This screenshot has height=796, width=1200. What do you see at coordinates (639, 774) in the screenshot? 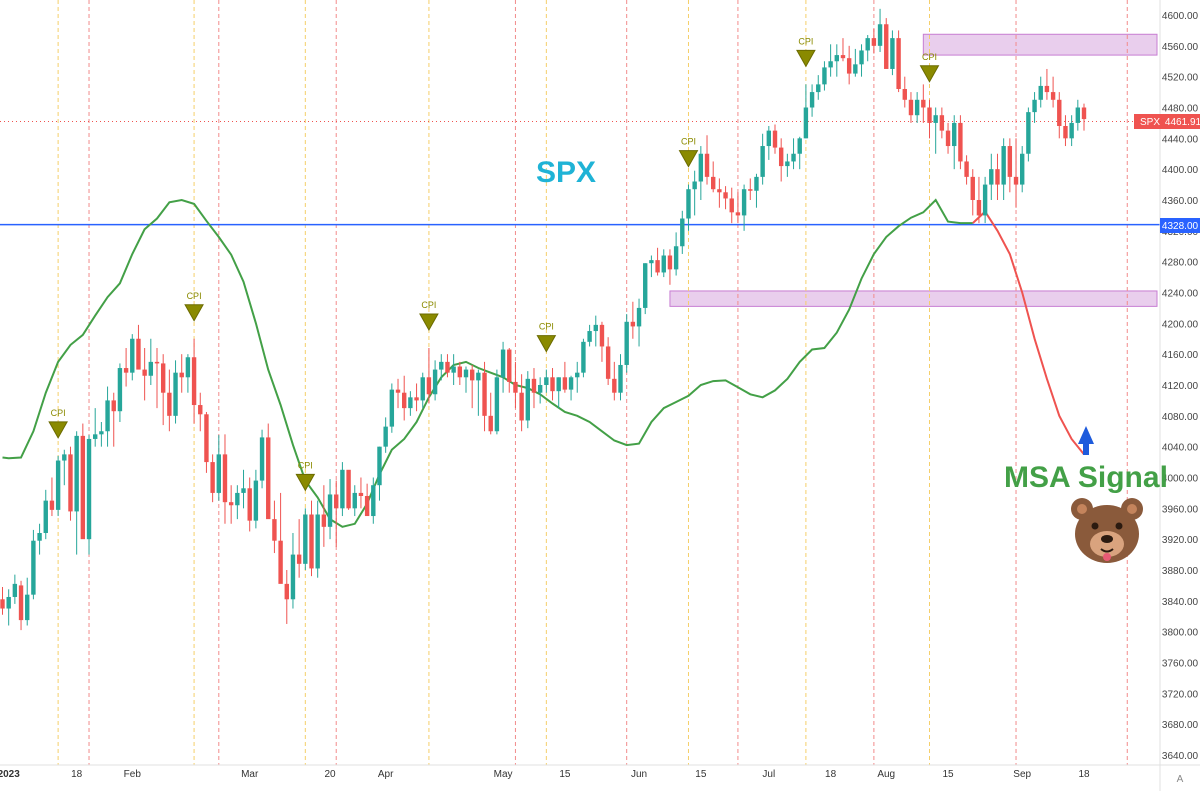
I see `time-tick-8: Jun` at bounding box center [639, 774].